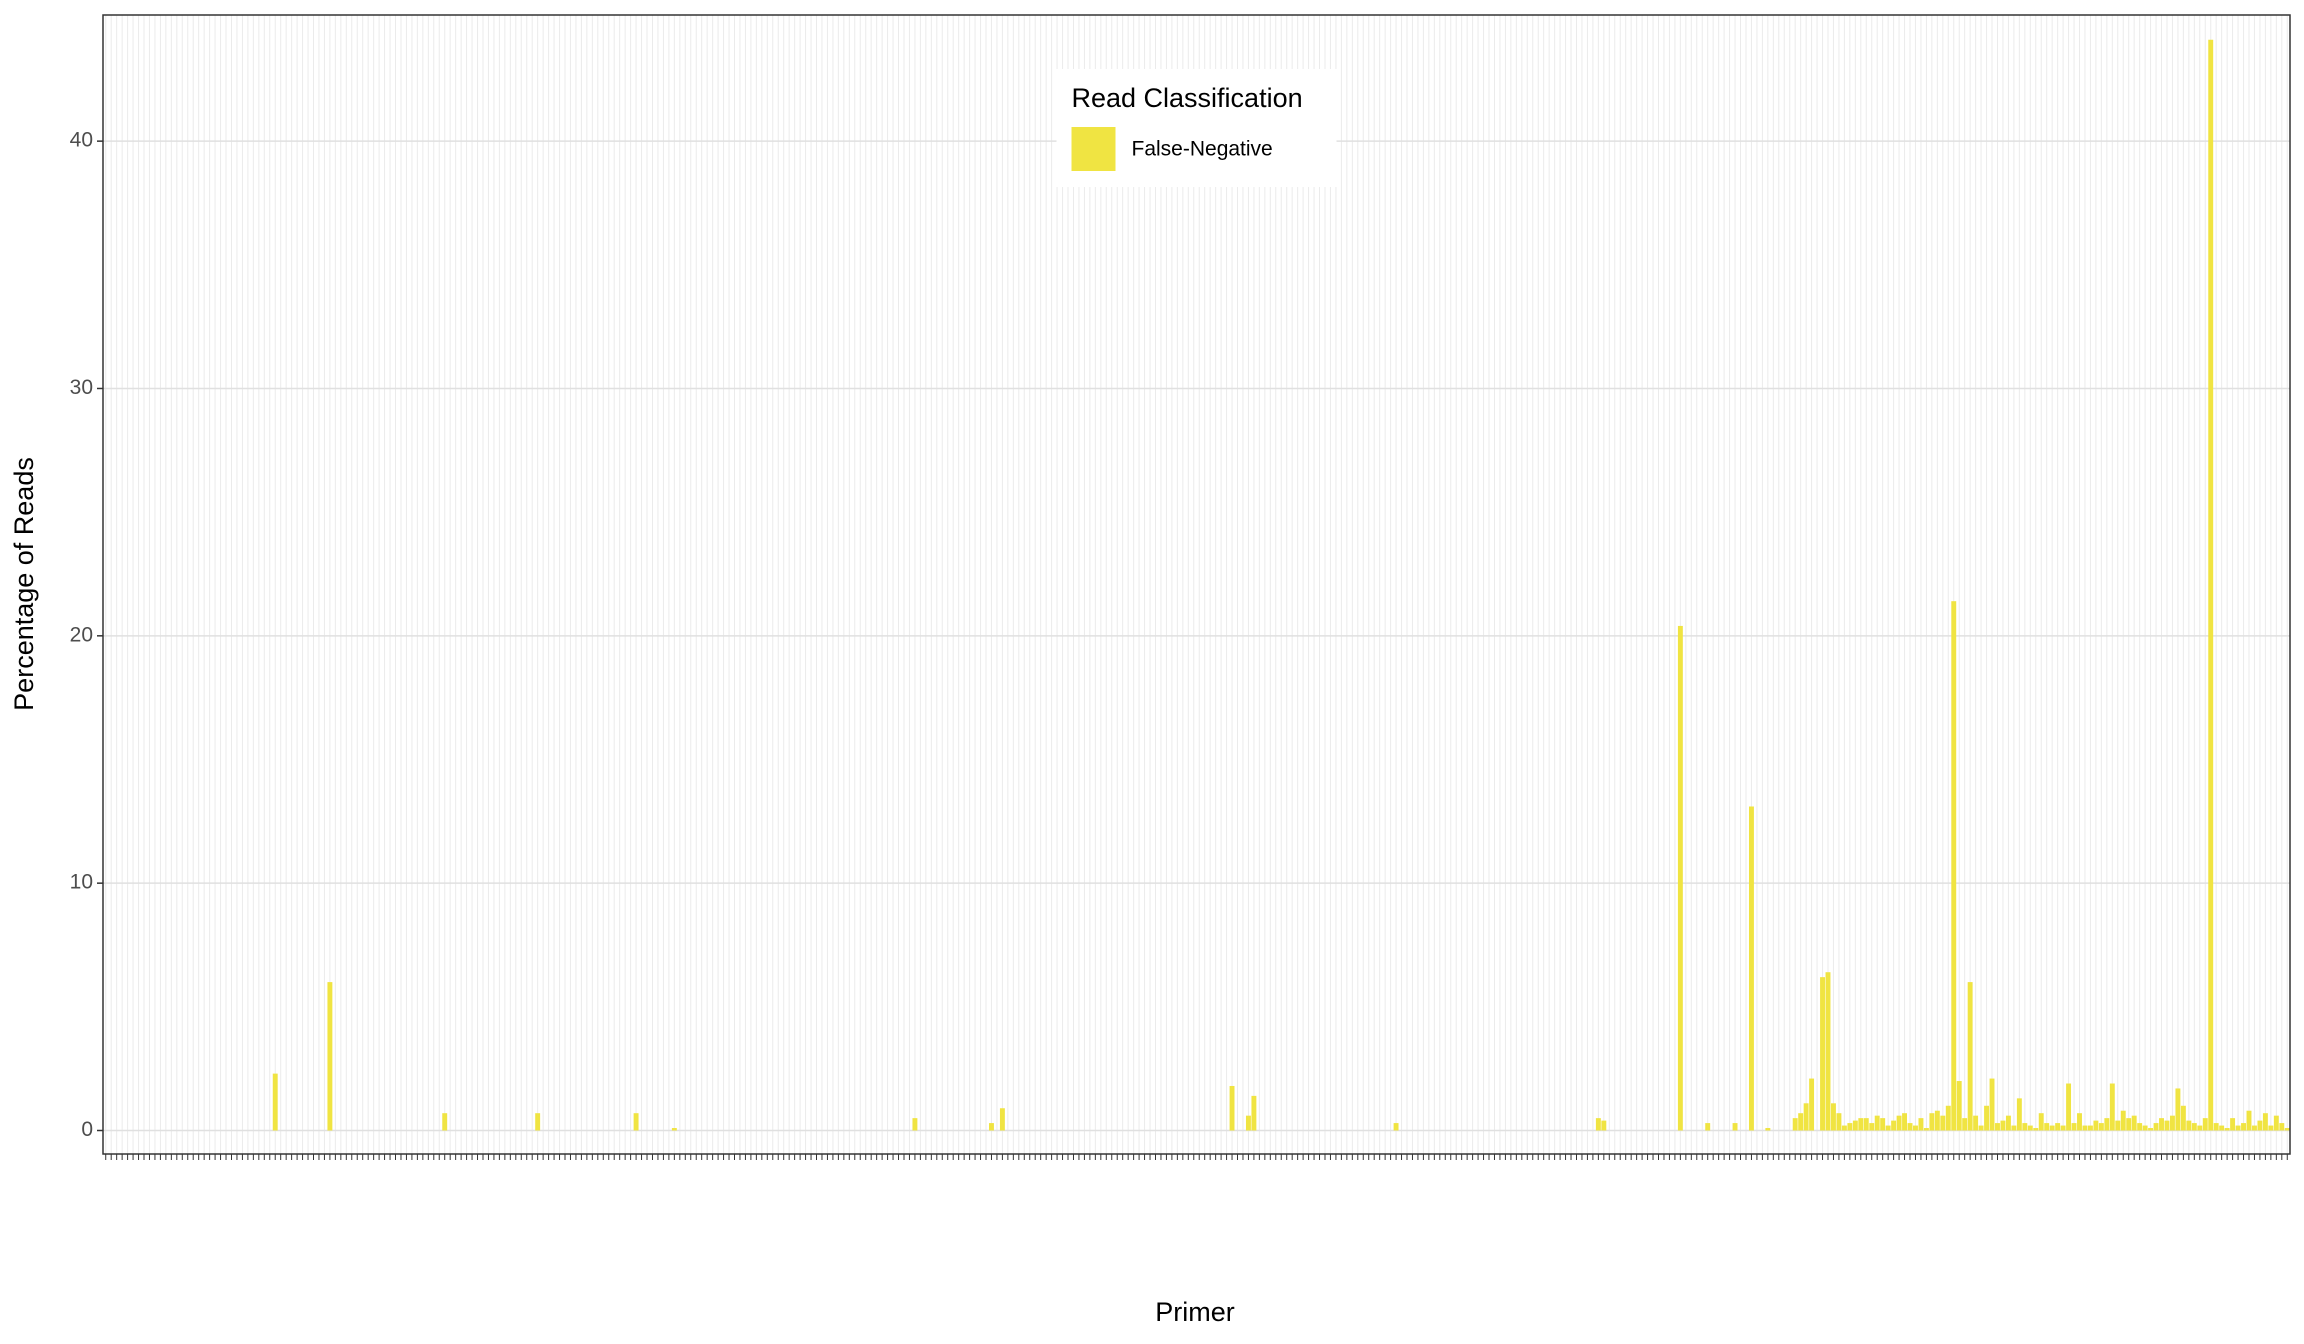  I want to click on y-axis-title: Percentage of Reads, so click(24, 584).